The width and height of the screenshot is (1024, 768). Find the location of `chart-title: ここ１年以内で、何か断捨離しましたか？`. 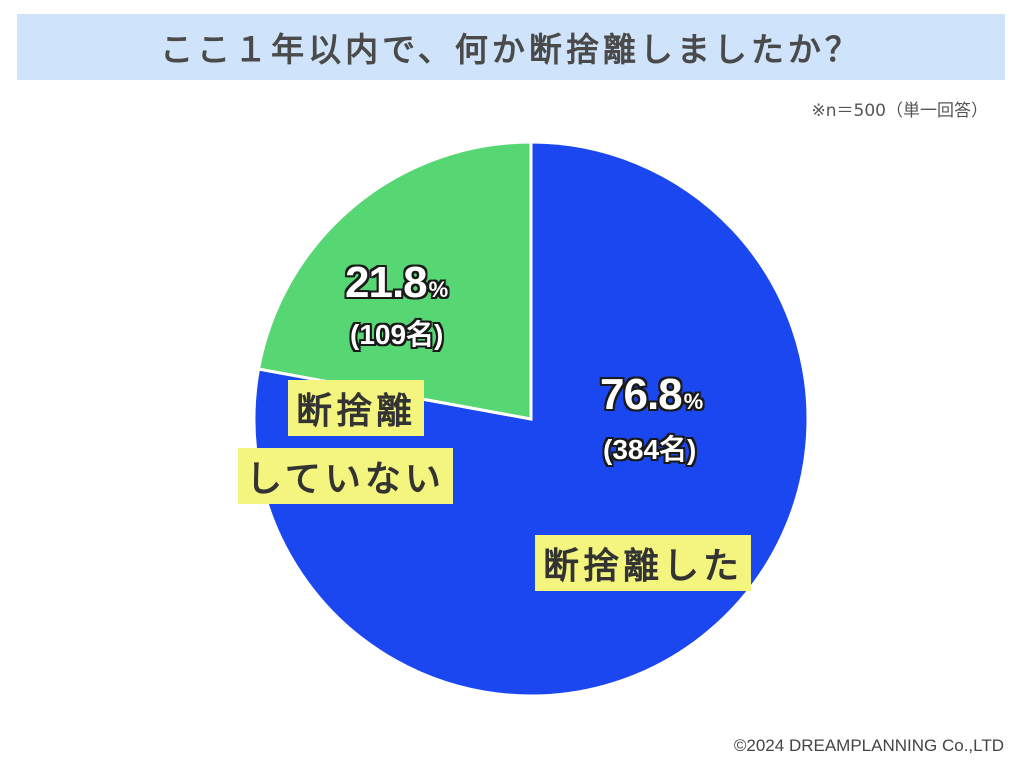

chart-title: ここ１年以内で、何か断捨離しましたか？ is located at coordinates (511, 49).